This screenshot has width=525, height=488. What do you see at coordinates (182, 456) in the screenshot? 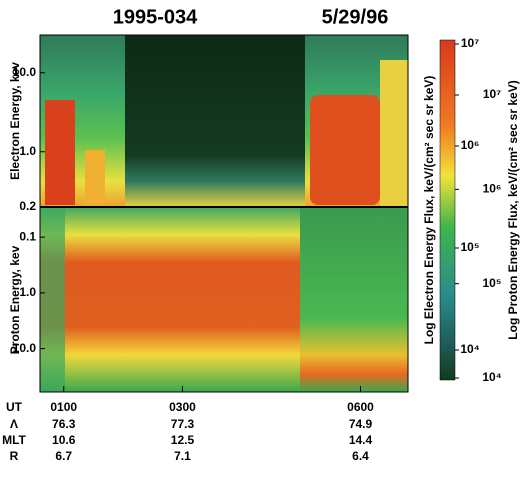
I see `ephemeris-value: 7.1` at bounding box center [182, 456].